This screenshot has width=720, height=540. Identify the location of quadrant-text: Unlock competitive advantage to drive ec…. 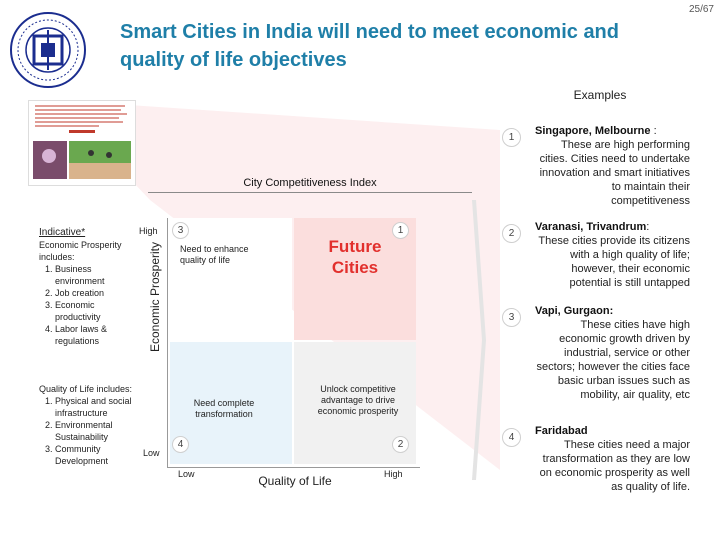
(358, 400).